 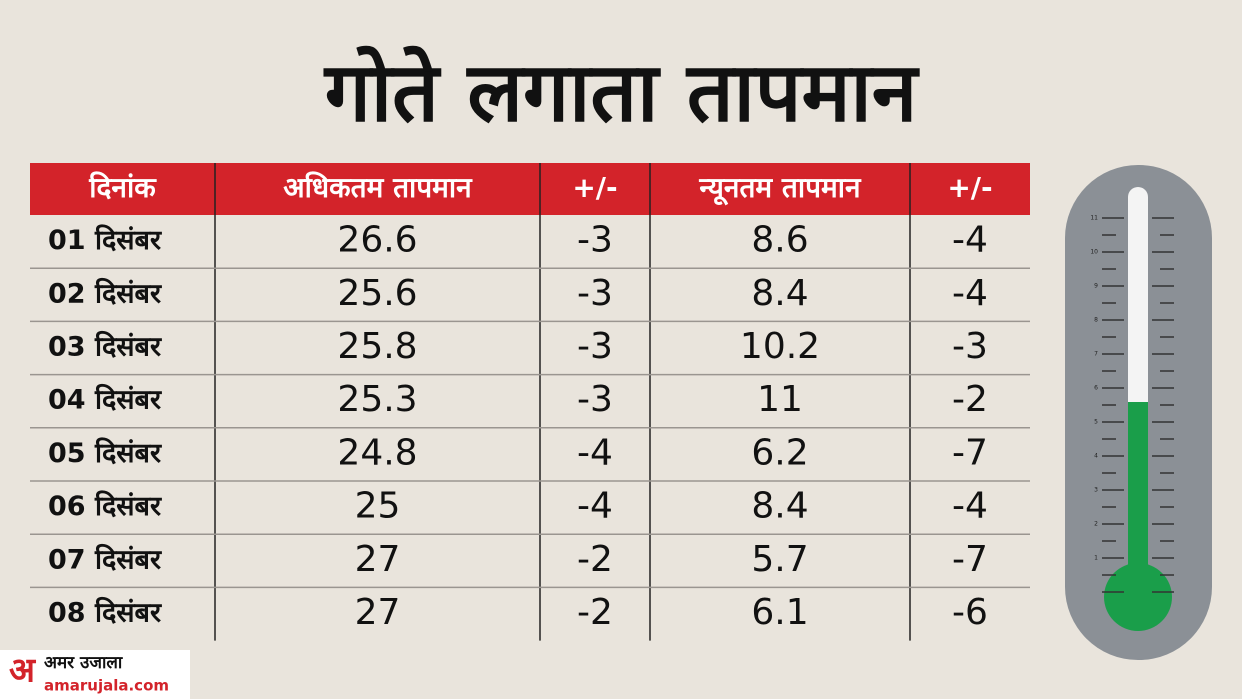 I want to click on scale-label: 6, so click(x=1096, y=388).